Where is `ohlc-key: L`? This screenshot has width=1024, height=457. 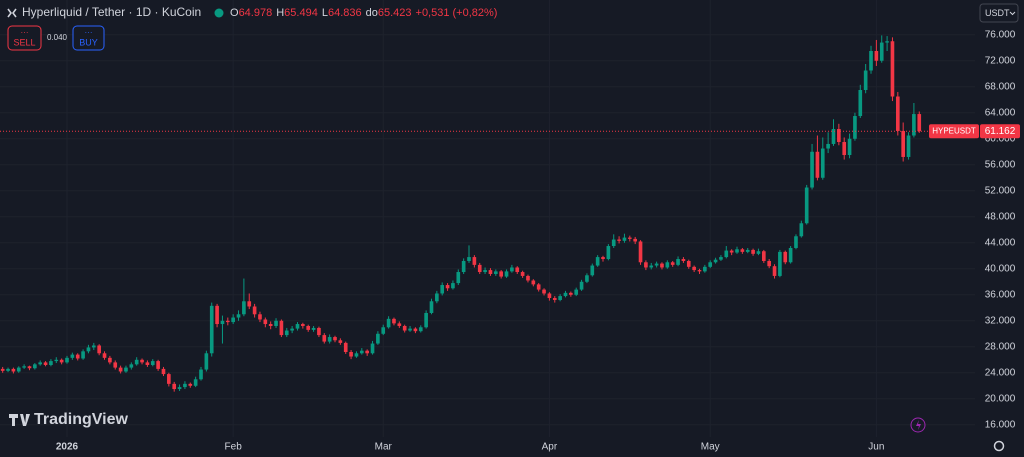 ohlc-key: L is located at coordinates (325, 13).